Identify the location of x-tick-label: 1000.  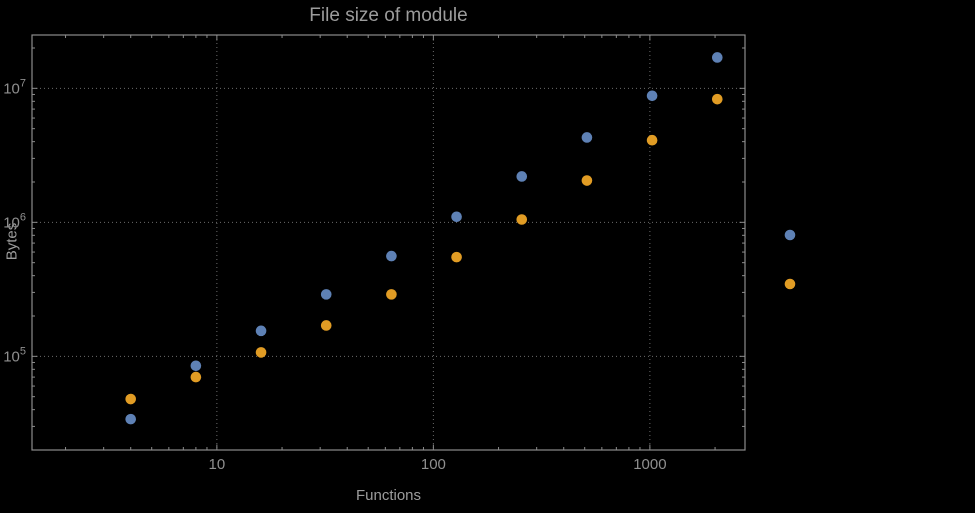
(649, 464).